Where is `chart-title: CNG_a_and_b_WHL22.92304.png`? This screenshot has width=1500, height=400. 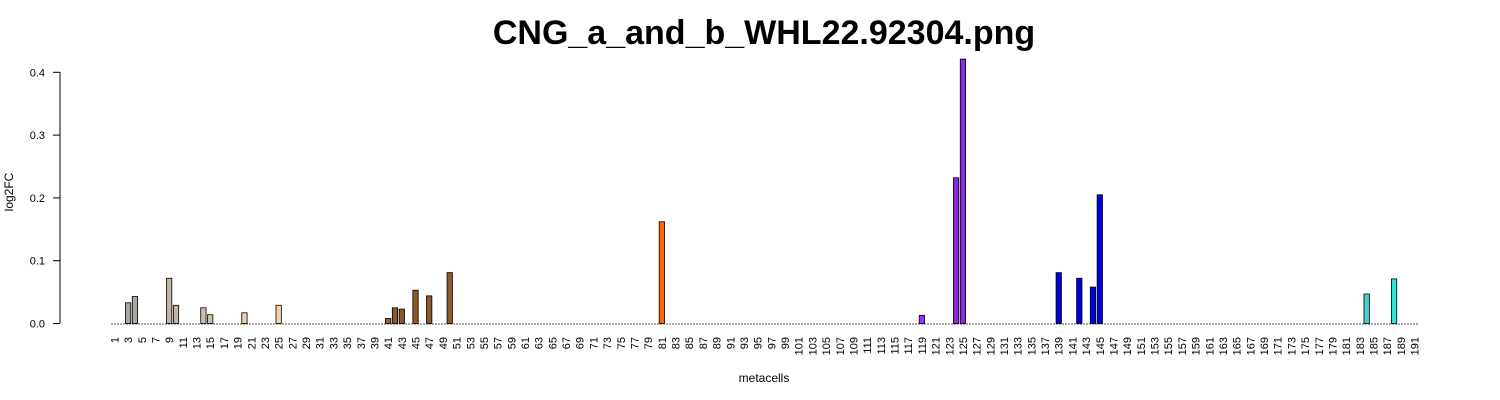 chart-title: CNG_a_and_b_WHL22.92304.png is located at coordinates (764, 33).